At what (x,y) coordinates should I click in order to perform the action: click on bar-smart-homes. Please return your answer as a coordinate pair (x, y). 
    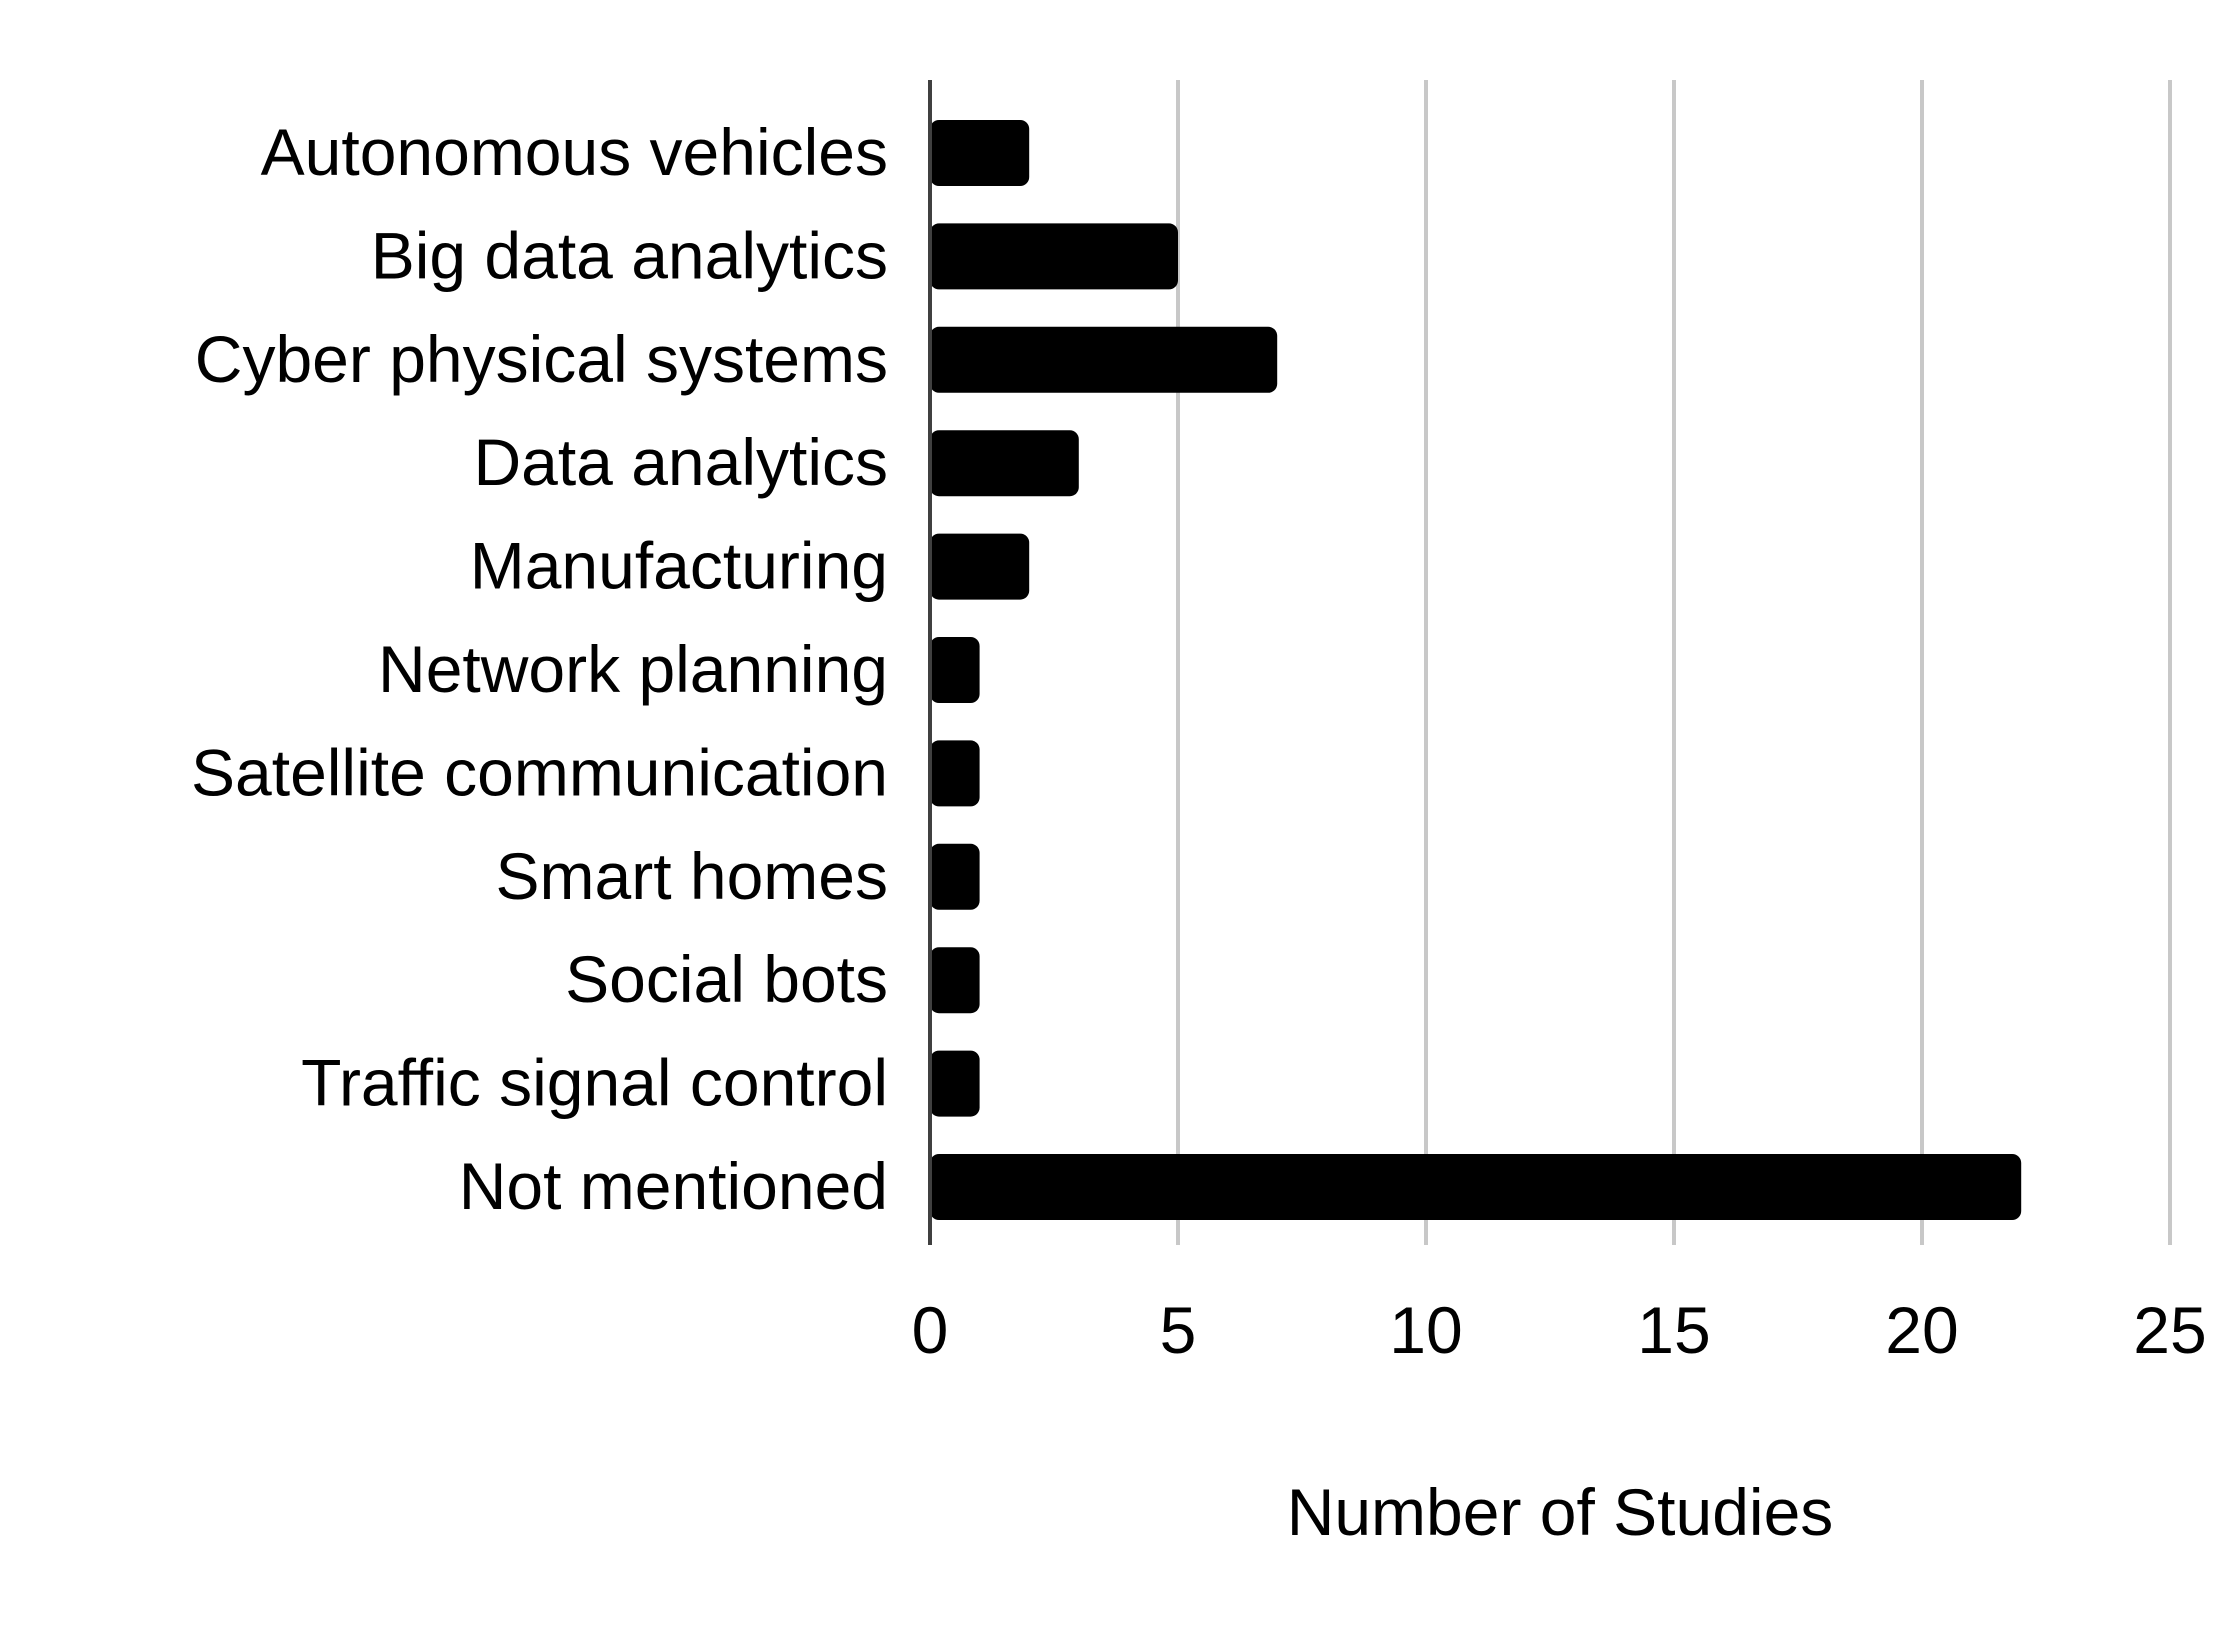
    Looking at the image, I should click on (955, 876).